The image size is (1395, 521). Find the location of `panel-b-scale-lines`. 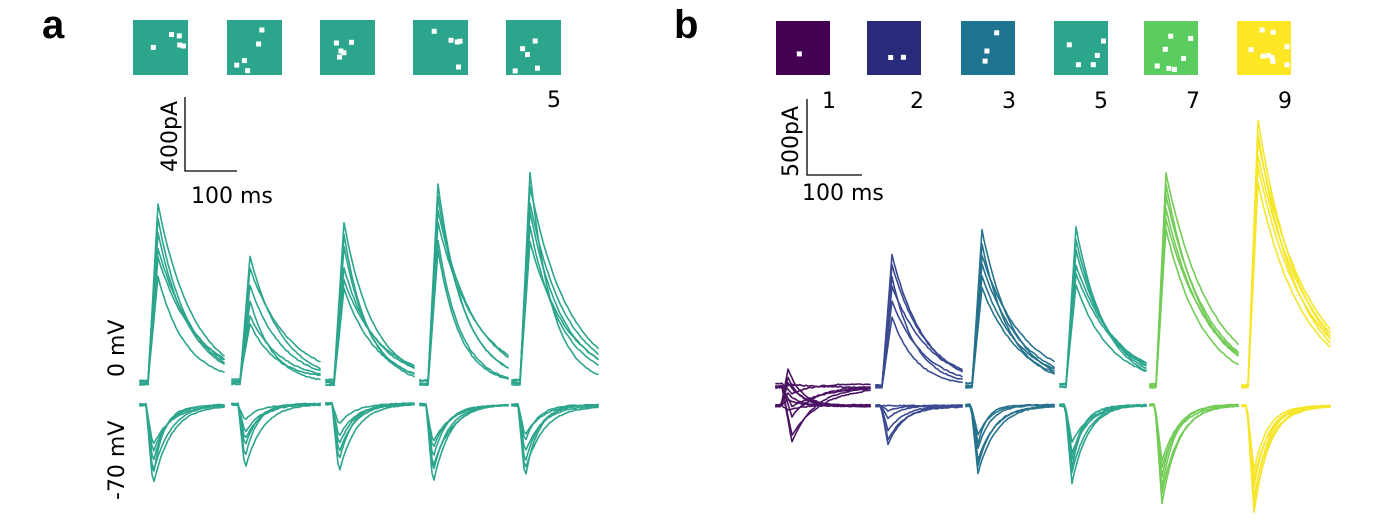

panel-b-scale-lines is located at coordinates (834, 137).